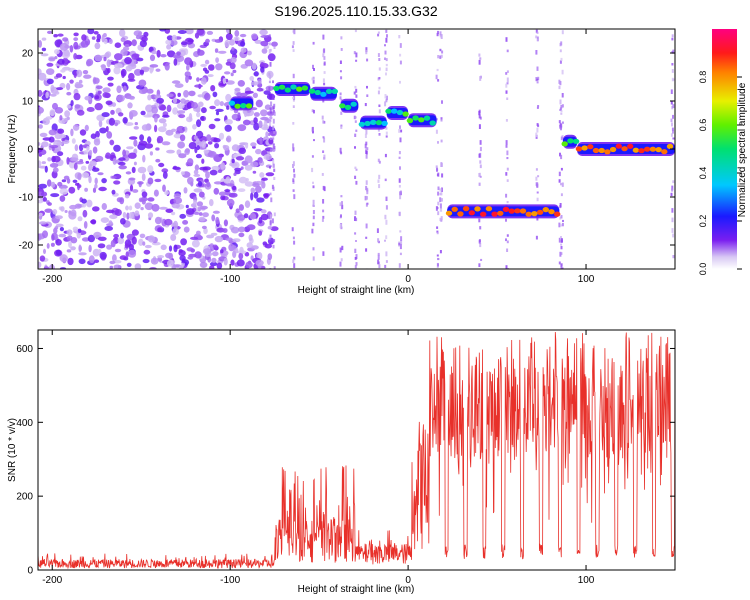 The image size is (750, 600). Describe the element at coordinates (52, 580) in the screenshot. I see `x-tick-label: -200` at that location.